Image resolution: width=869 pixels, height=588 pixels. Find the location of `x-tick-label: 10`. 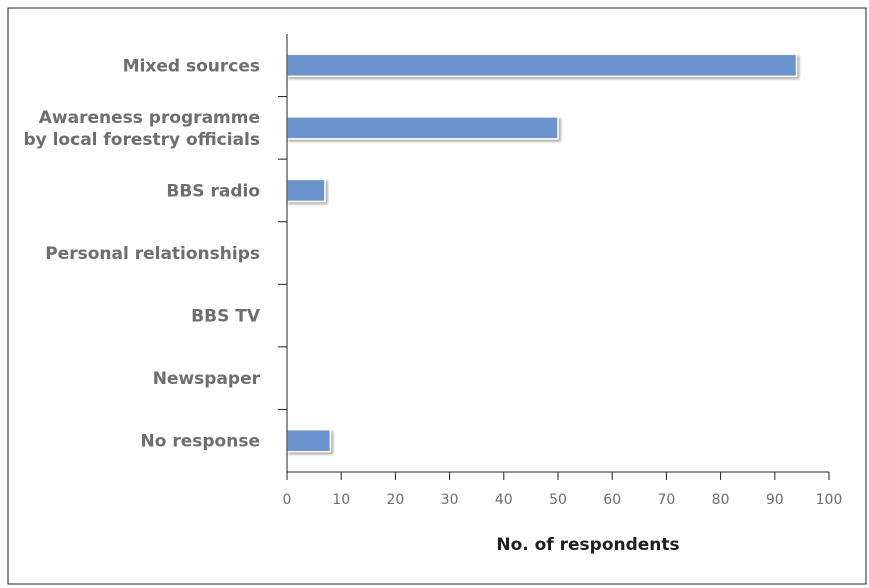

x-tick-label: 10 is located at coordinates (341, 500).